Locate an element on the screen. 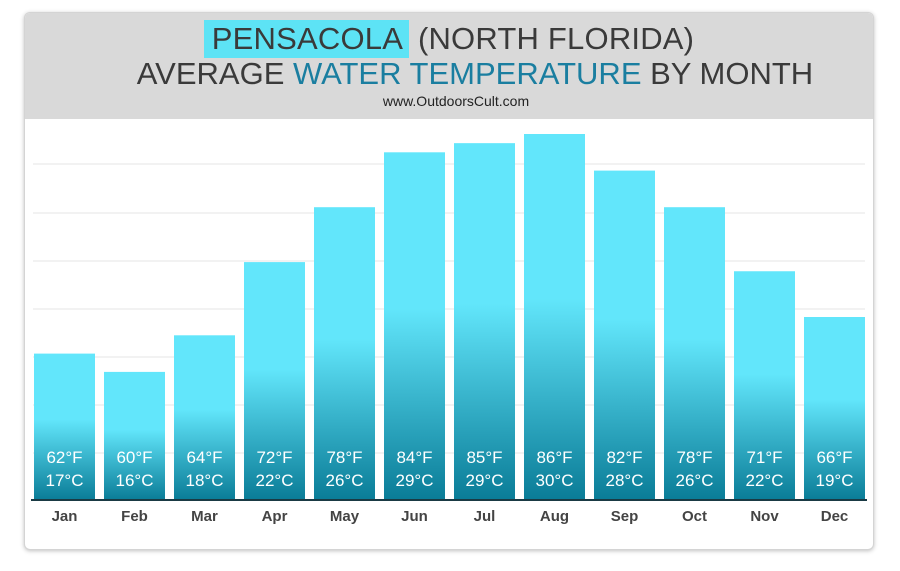  x-tick-label: Apr is located at coordinates (275, 516).